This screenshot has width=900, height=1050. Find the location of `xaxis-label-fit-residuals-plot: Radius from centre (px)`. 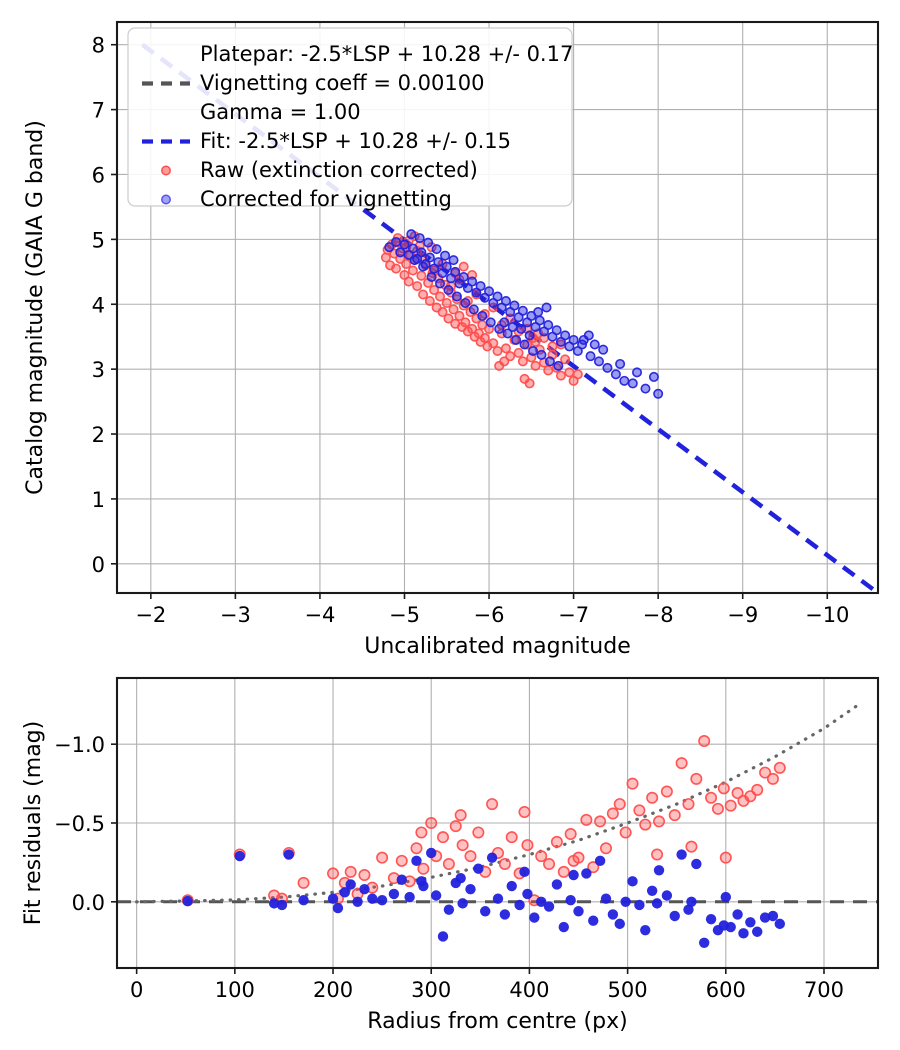

xaxis-label-fit-residuals-plot: Radius from centre (px) is located at coordinates (497, 1021).